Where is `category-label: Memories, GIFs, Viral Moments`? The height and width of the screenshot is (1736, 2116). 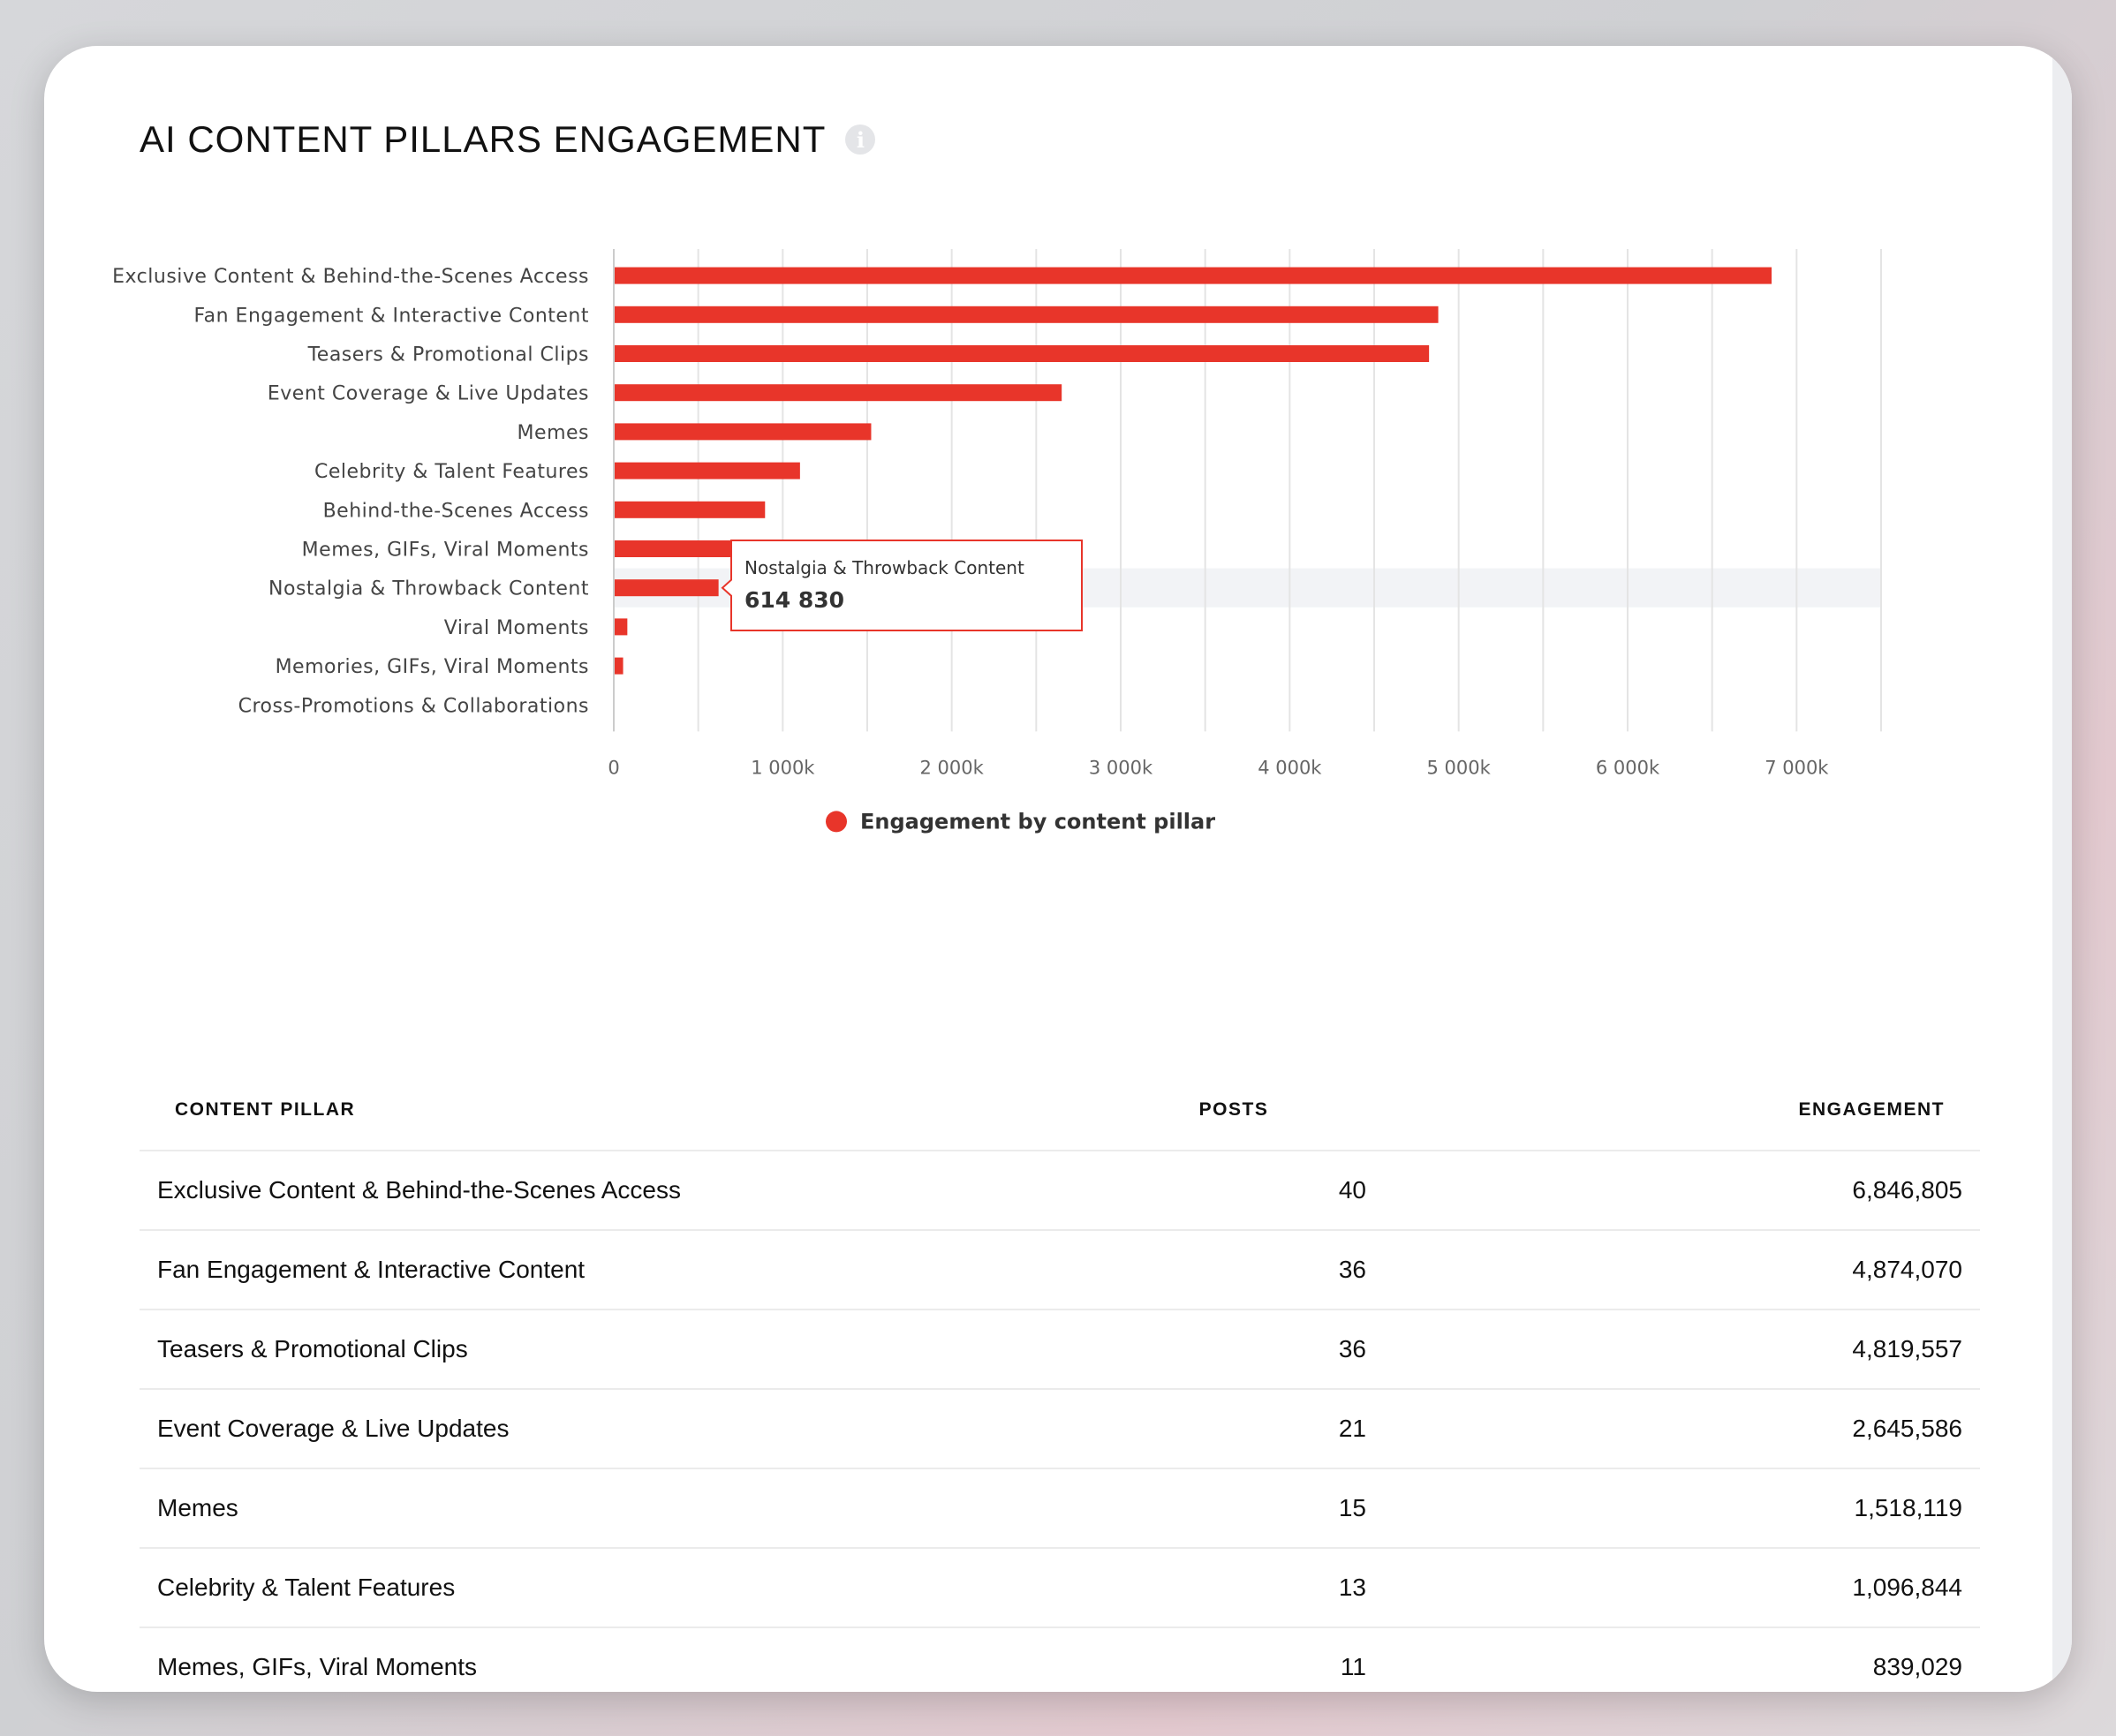
category-label: Memories, GIFs, Viral Moments is located at coordinates (432, 667).